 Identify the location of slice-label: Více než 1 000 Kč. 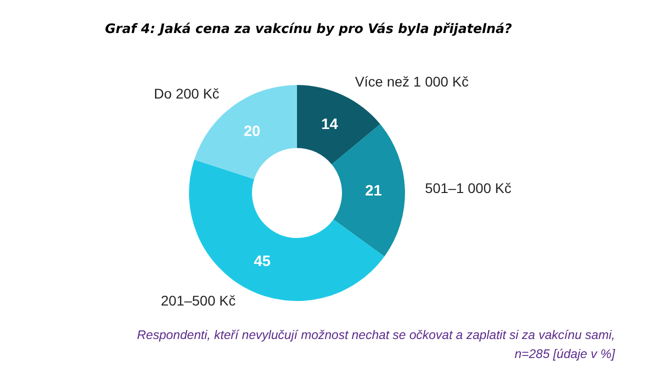
(411, 82).